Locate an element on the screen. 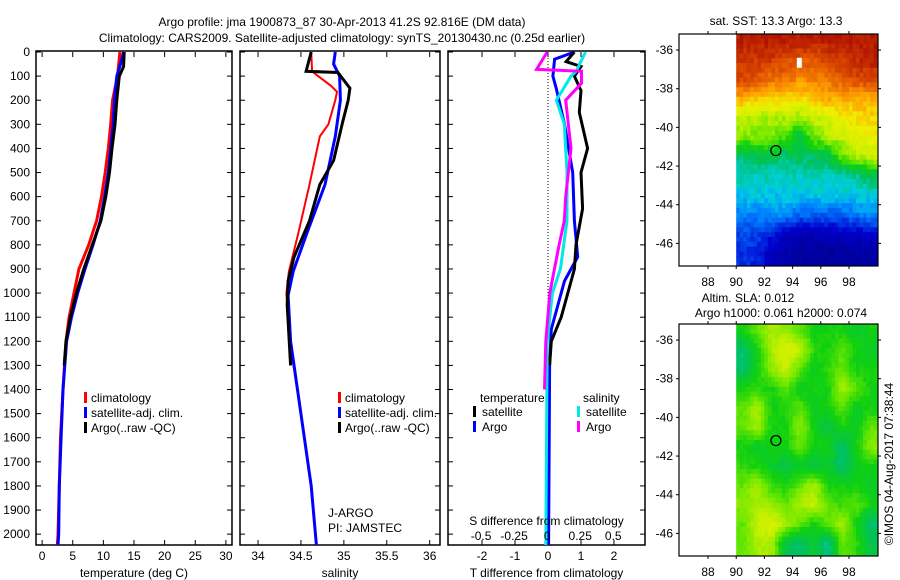 This screenshot has width=900, height=580. lat-tick-label: -44 is located at coordinates (665, 495).